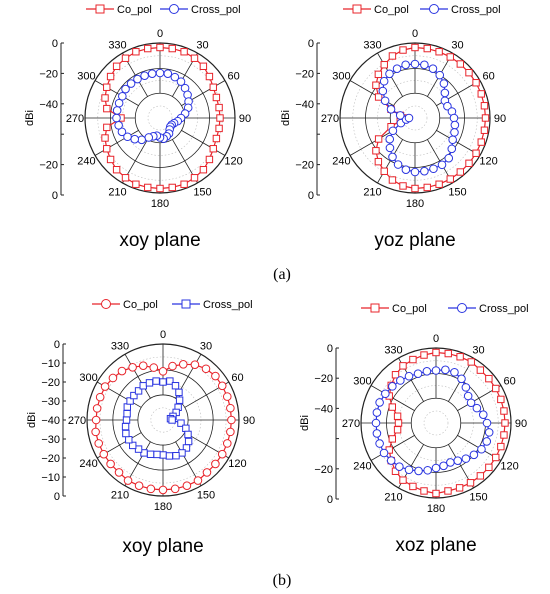 This screenshot has height=594, width=550. I want to click on radial-axis-unit: dBi, so click(30, 118).